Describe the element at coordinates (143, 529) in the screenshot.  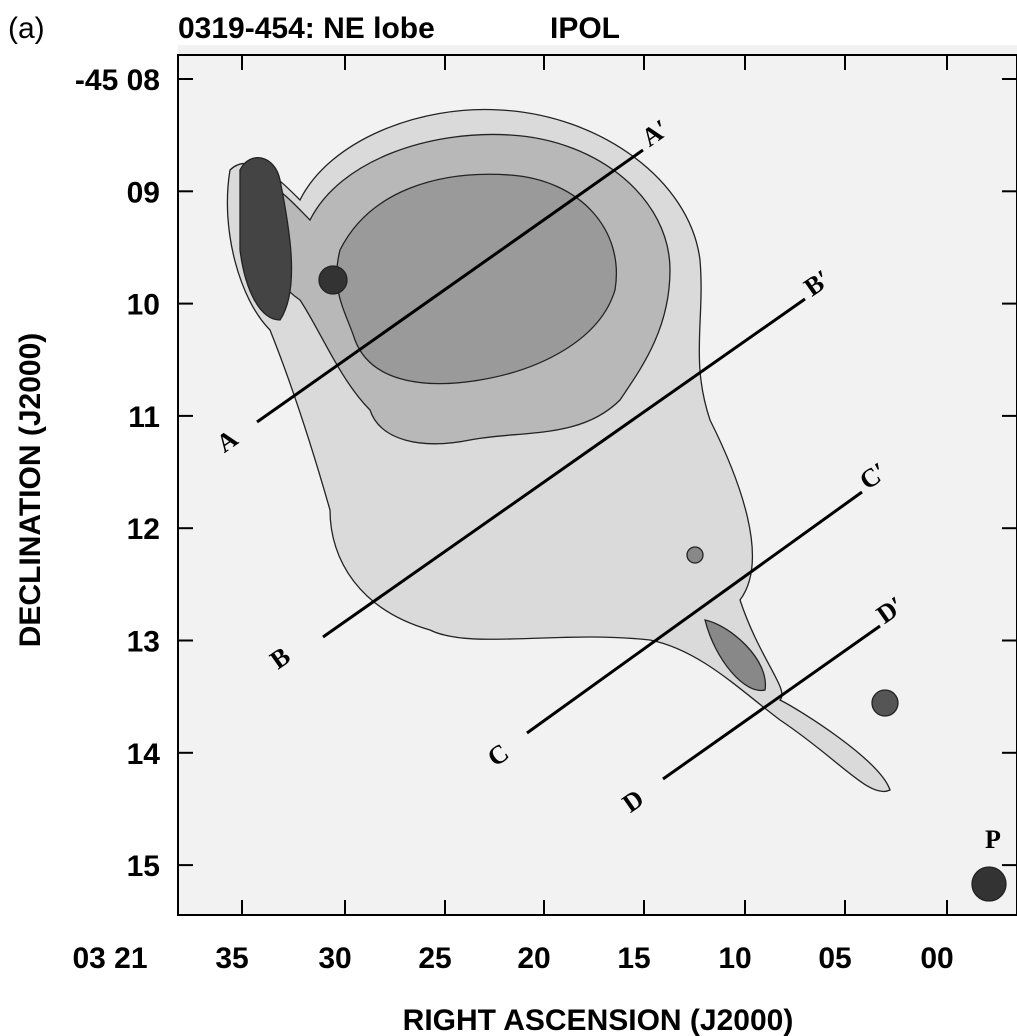
I see `y-tick-label: 12` at that location.